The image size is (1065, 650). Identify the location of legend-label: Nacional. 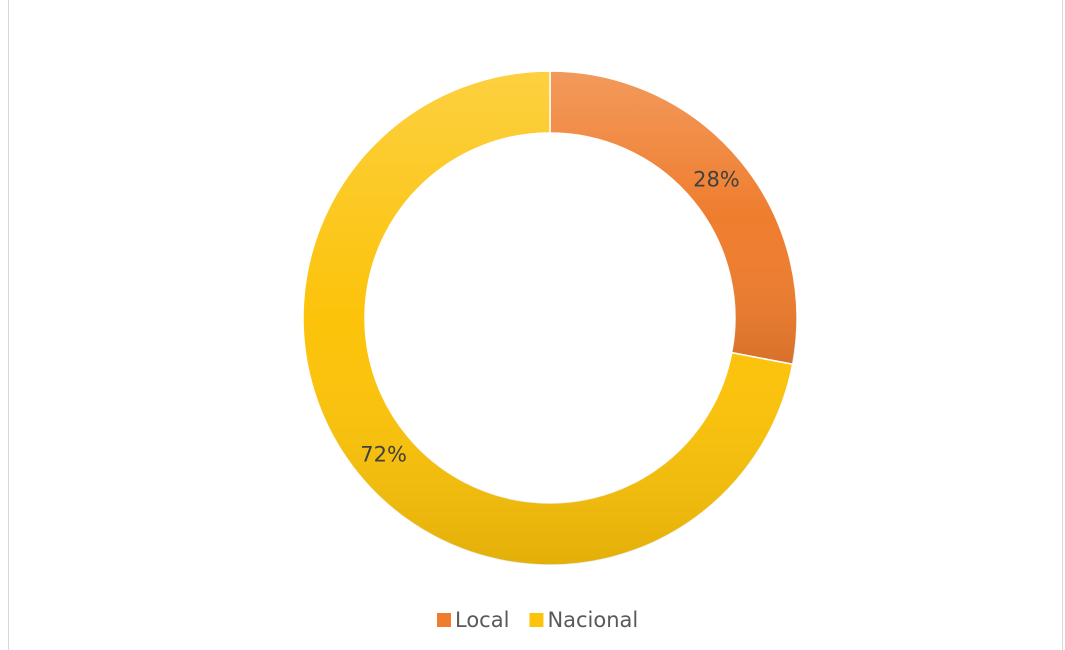
(592, 620).